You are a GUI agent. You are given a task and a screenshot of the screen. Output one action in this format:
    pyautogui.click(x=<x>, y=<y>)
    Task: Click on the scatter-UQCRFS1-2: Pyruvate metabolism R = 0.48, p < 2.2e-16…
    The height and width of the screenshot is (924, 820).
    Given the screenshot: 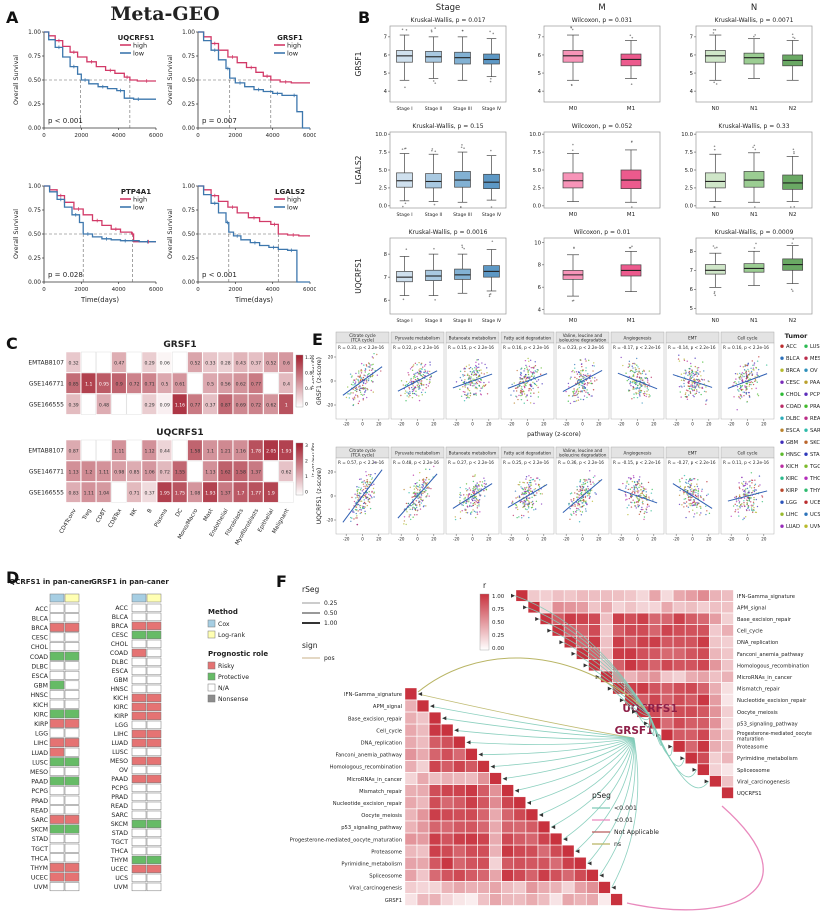 What is the action you would take?
    pyautogui.click(x=417, y=494)
    